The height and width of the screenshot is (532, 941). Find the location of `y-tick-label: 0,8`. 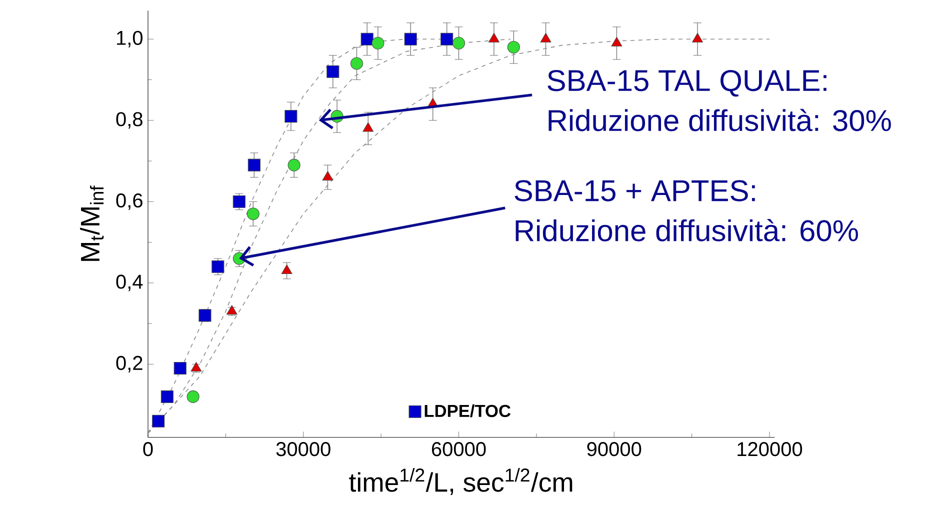

y-tick-label: 0,8 is located at coordinates (129, 120).